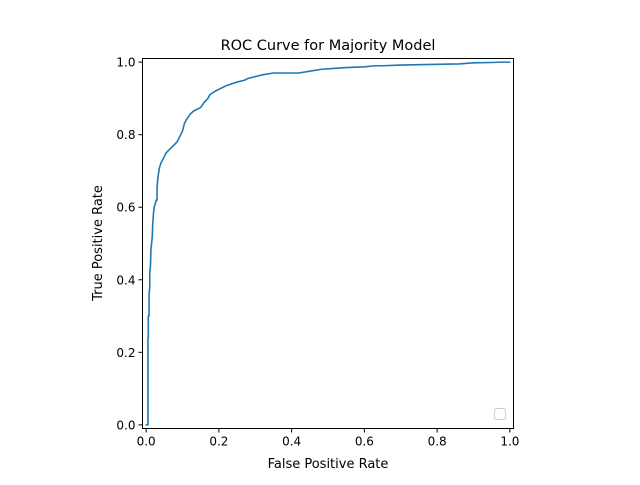 The height and width of the screenshot is (485, 640). I want to click on x-tick-label: 0.4, so click(291, 442).